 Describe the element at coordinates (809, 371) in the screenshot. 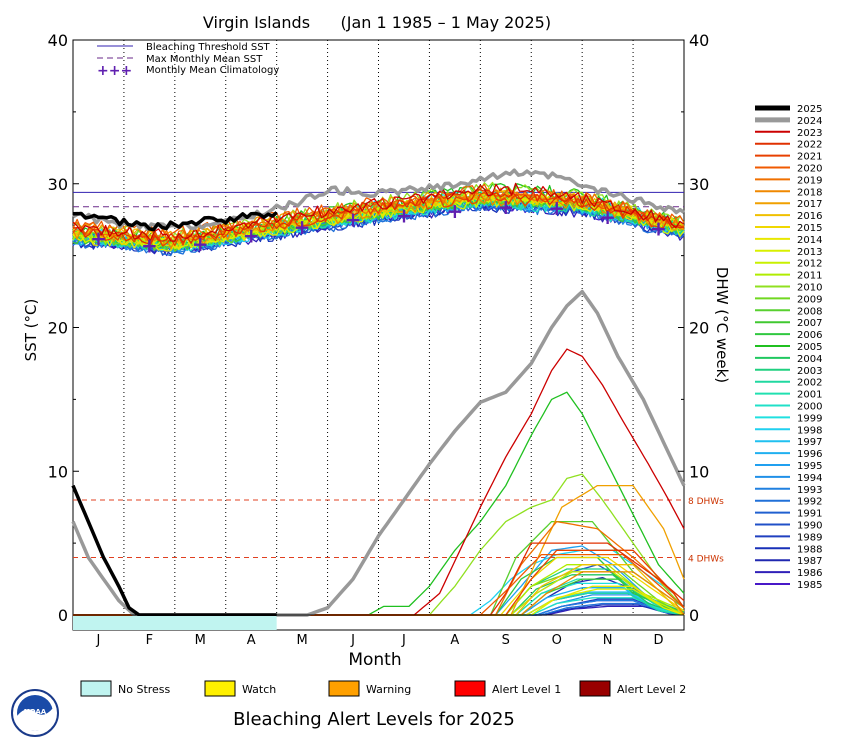

I see `year-legend-label: 2003` at that location.